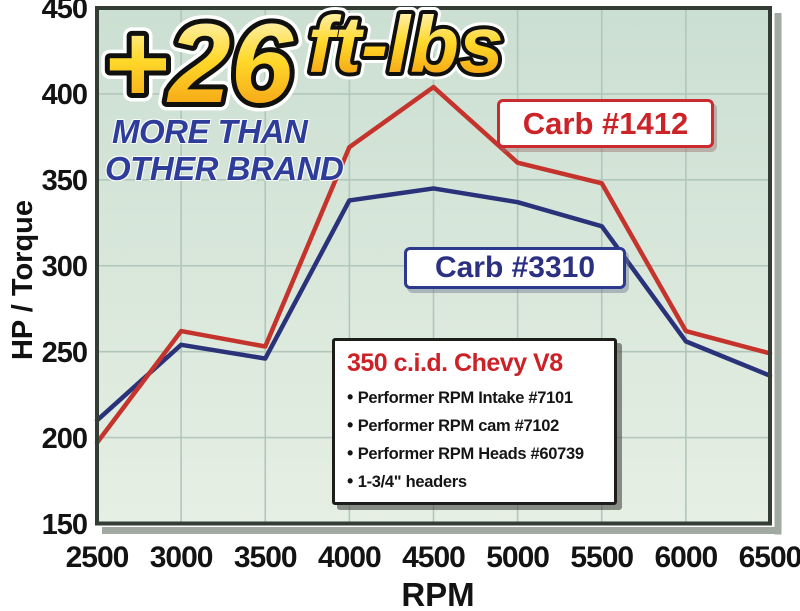  Describe the element at coordinates (64, 266) in the screenshot. I see `y-tick-300: 300` at that location.